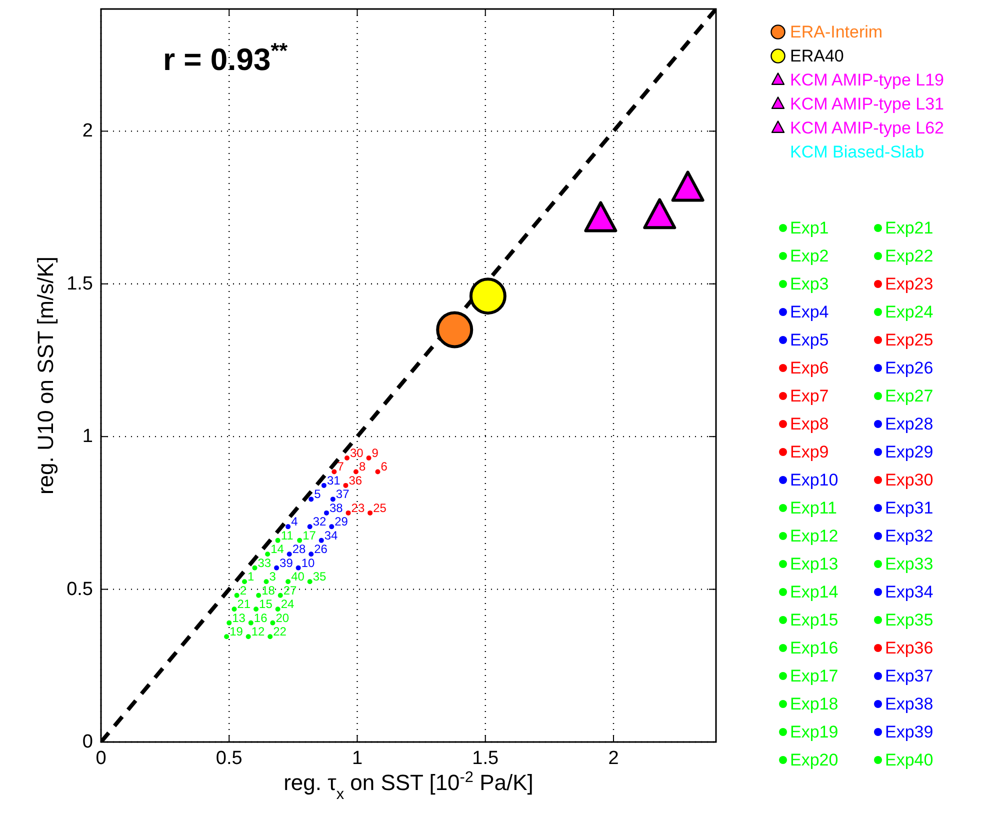 The width and height of the screenshot is (994, 815). I want to click on legend-label: Exp38, so click(909, 704).